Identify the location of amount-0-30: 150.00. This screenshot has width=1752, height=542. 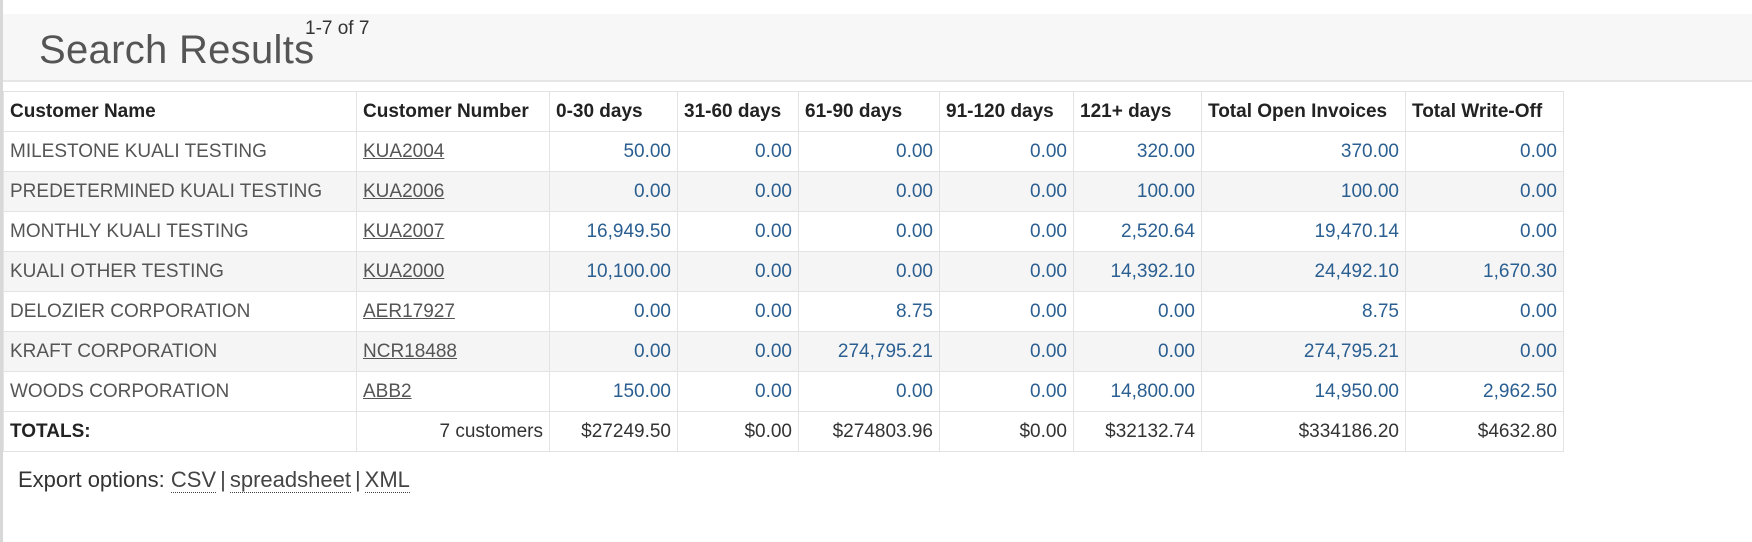
(613, 391).